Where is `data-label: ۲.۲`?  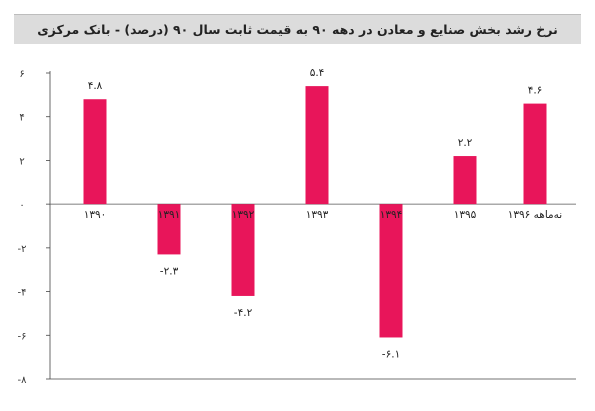 data-label: ۲.۲ is located at coordinates (465, 143).